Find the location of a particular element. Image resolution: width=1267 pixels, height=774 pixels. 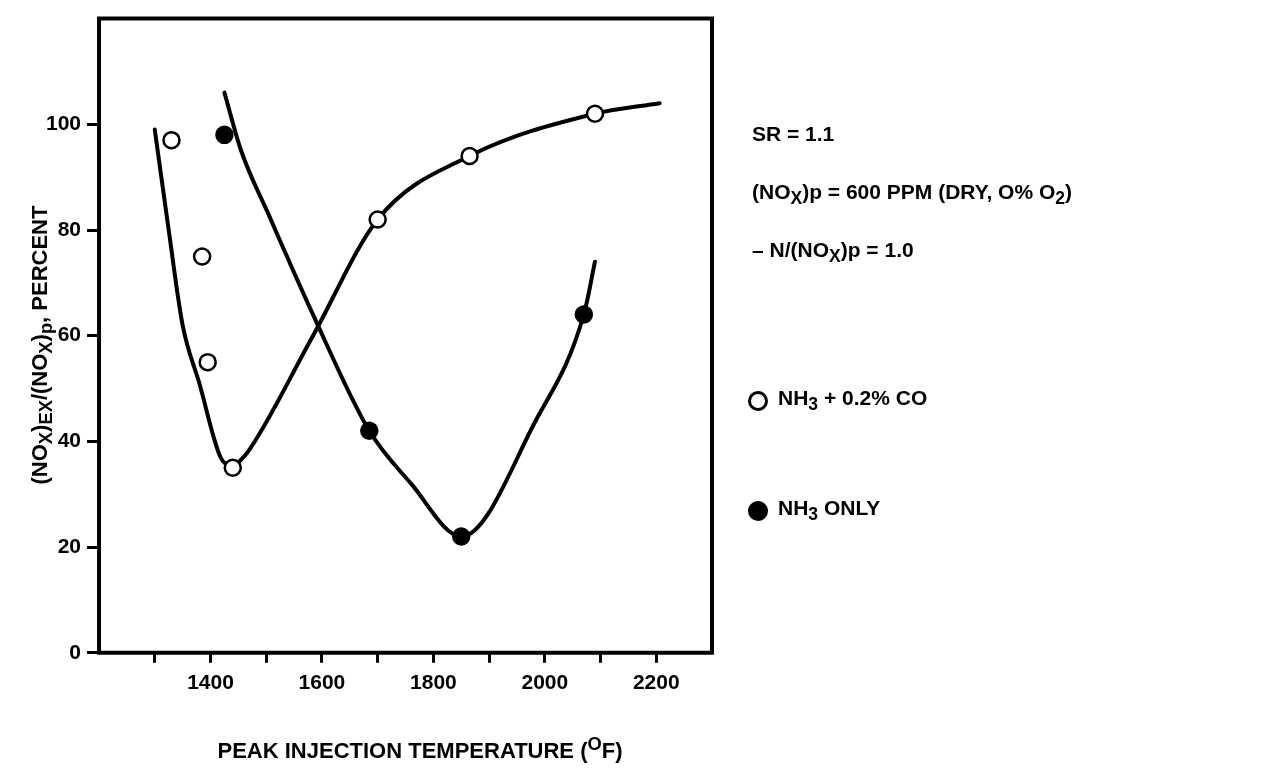

text: (NO$_{X}$)p = 600 PPM (DRY, O% O$_{2}$) is located at coordinates (912, 195).